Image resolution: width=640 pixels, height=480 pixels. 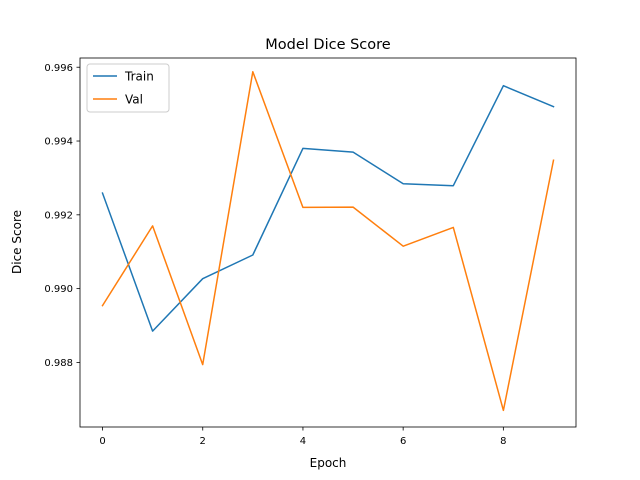 I want to click on y-tick-label: 0.990, so click(x=58, y=289).